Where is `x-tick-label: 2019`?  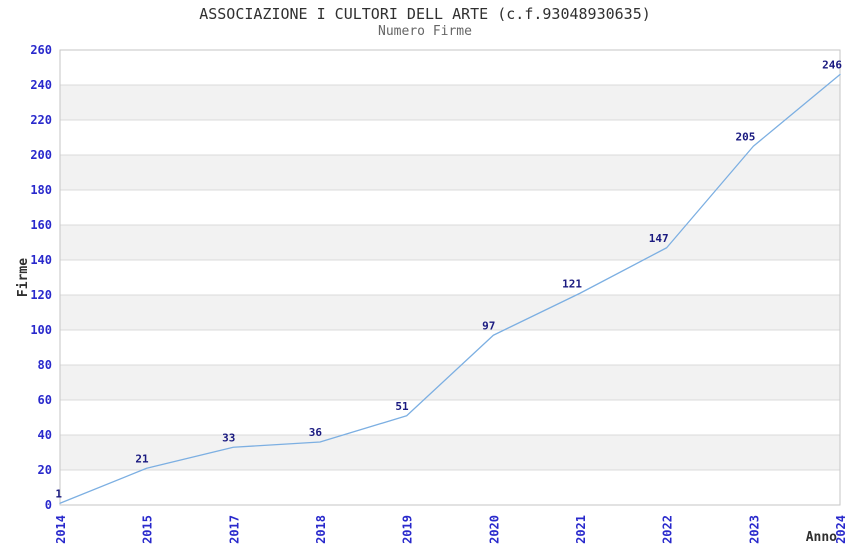
x-tick-label: 2019 is located at coordinates (408, 529).